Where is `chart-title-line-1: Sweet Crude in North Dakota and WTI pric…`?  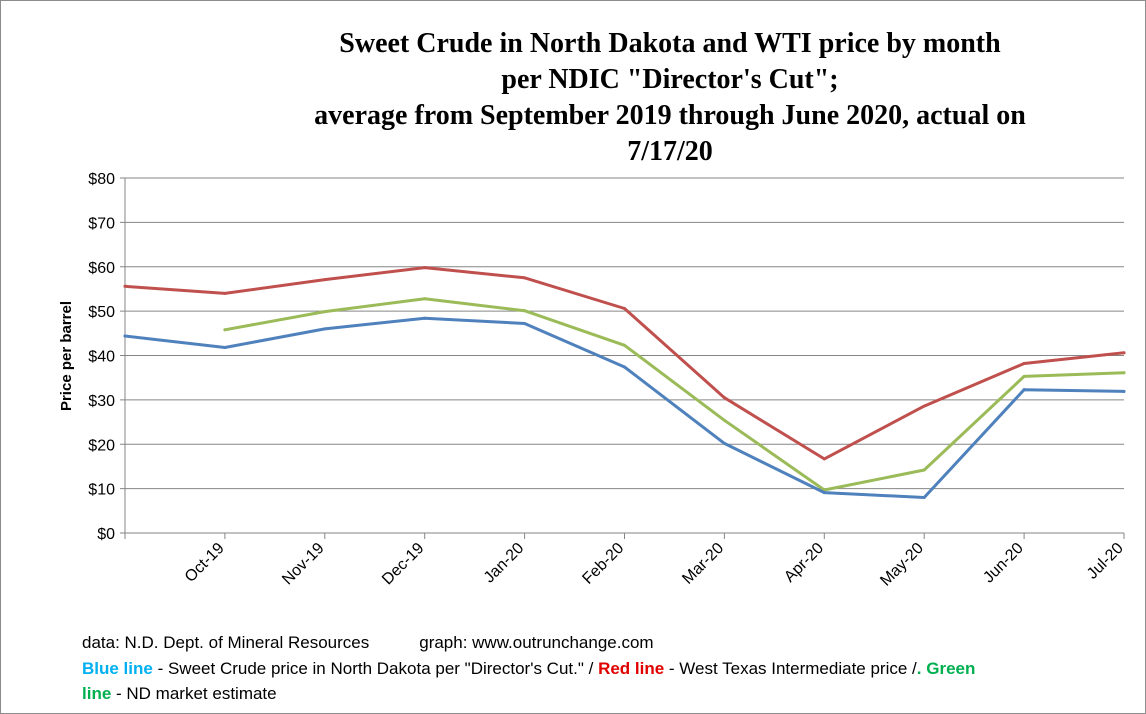
chart-title-line-1: Sweet Crude in North Dakota and WTI pric… is located at coordinates (670, 43).